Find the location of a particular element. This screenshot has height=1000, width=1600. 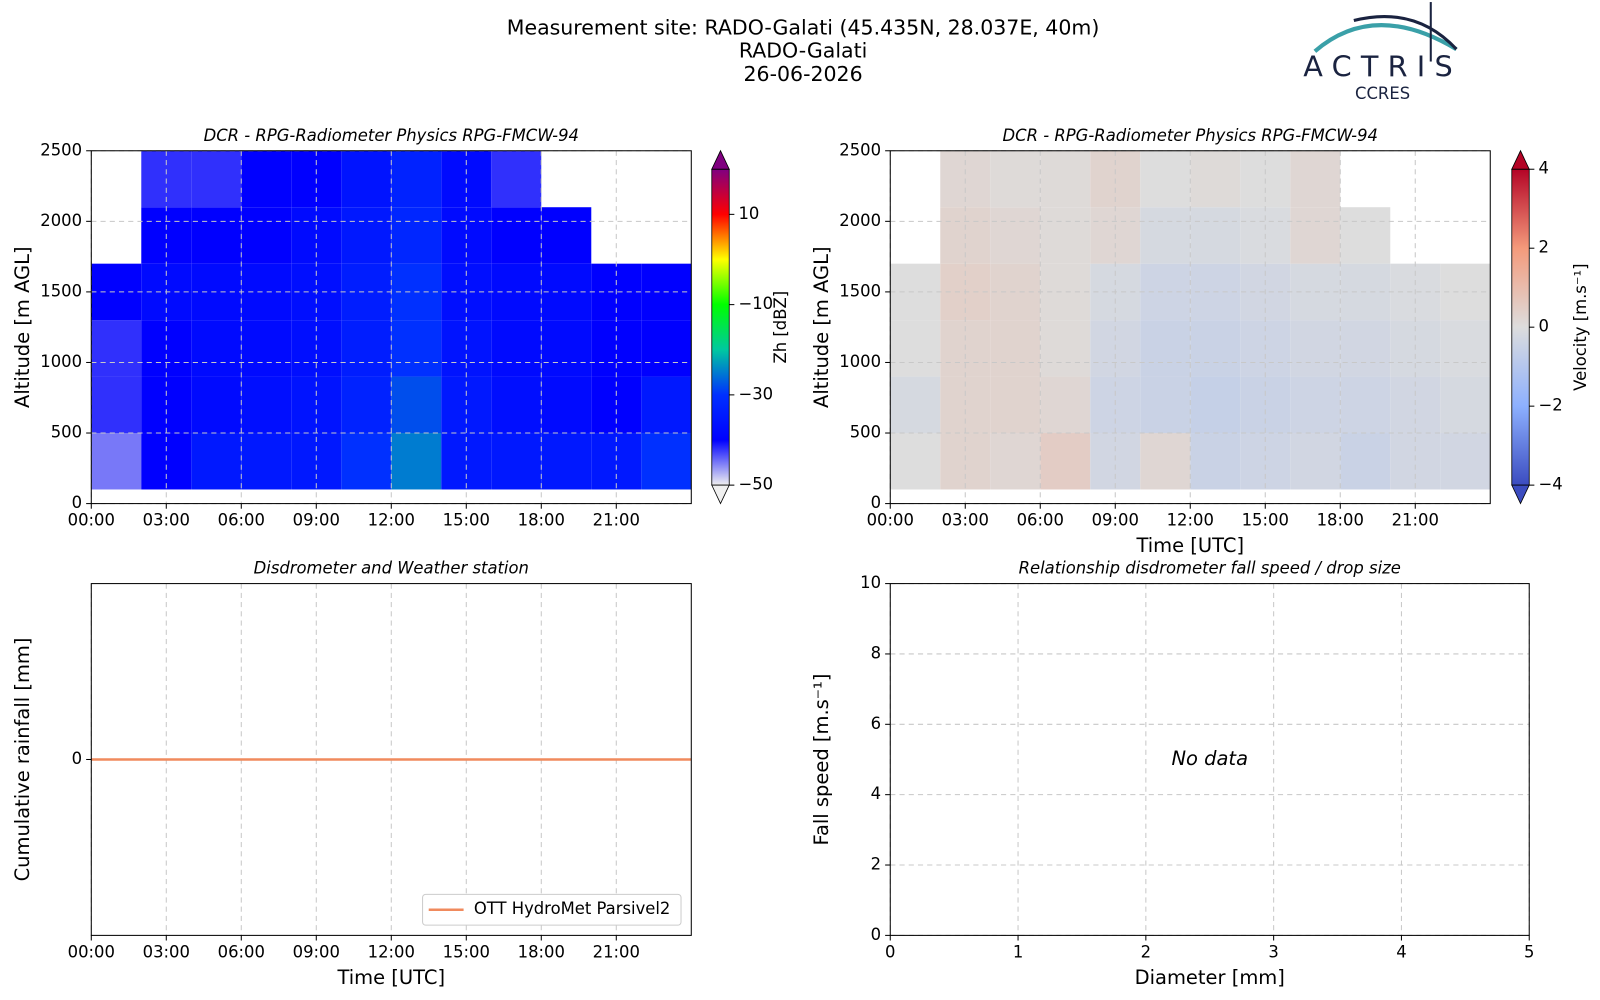

legend-box is located at coordinates (552, 909).